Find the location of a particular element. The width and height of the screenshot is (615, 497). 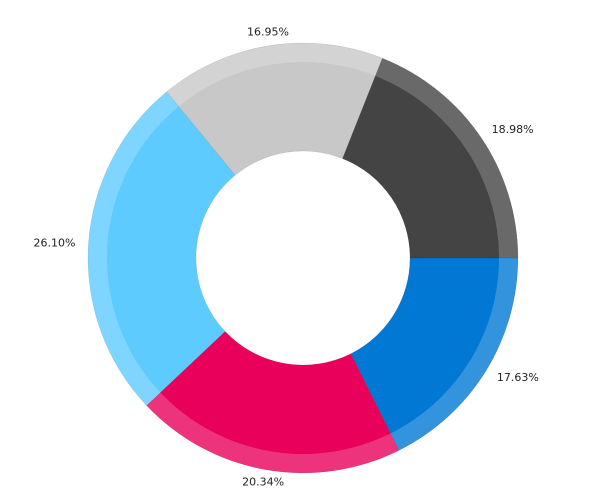

data-label: 17.63% is located at coordinates (518, 377).